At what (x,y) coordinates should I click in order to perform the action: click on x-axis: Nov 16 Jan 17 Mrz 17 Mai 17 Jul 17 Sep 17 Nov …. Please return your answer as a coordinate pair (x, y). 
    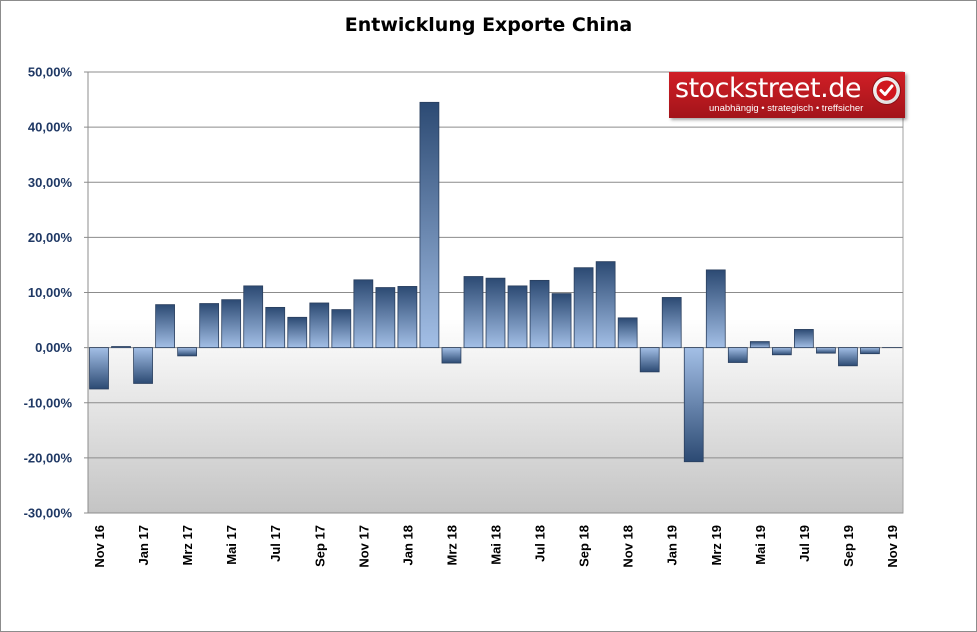
    Looking at the image, I should click on (496, 546).